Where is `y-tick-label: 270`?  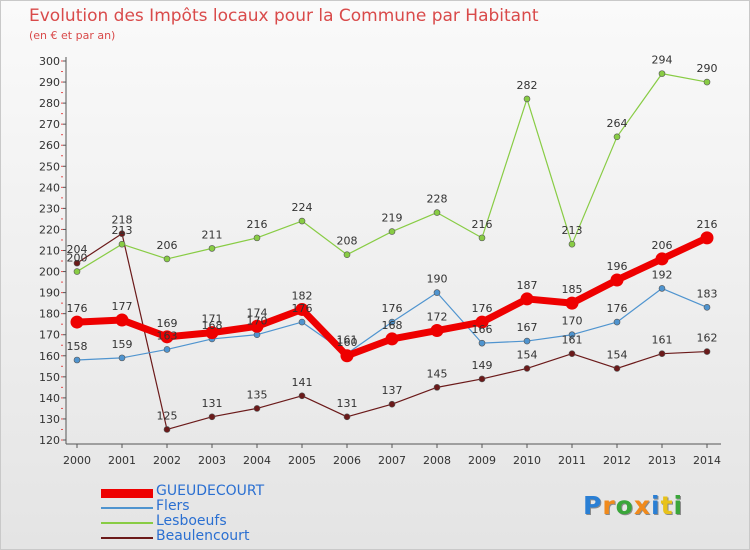 y-tick-label: 270 is located at coordinates (49, 124).